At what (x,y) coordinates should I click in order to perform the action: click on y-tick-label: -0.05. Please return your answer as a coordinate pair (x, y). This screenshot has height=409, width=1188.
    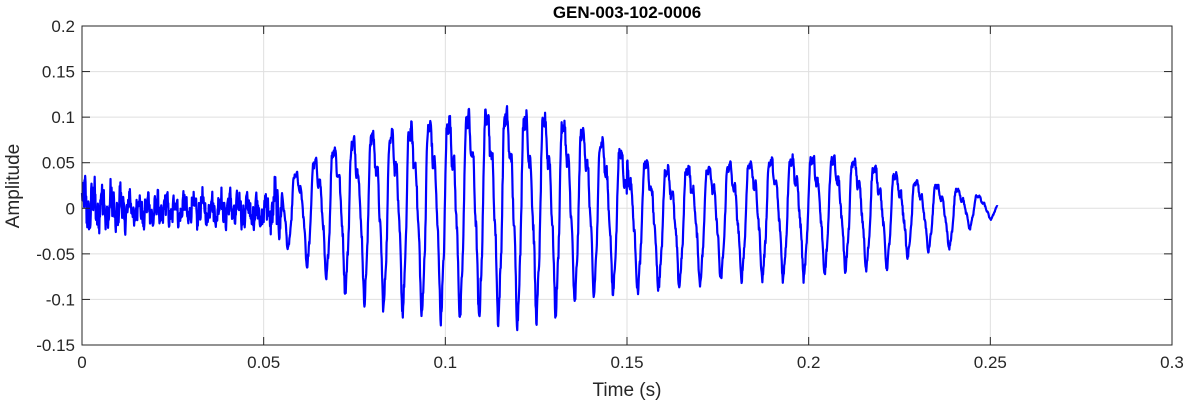
    Looking at the image, I should click on (55, 254).